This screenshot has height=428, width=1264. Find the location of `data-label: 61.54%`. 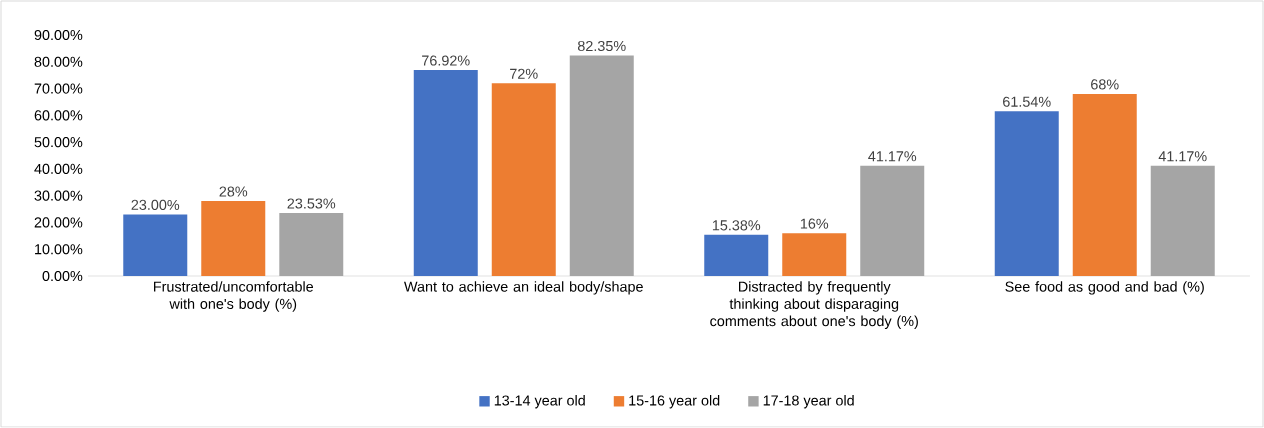

data-label: 61.54% is located at coordinates (1027, 101).